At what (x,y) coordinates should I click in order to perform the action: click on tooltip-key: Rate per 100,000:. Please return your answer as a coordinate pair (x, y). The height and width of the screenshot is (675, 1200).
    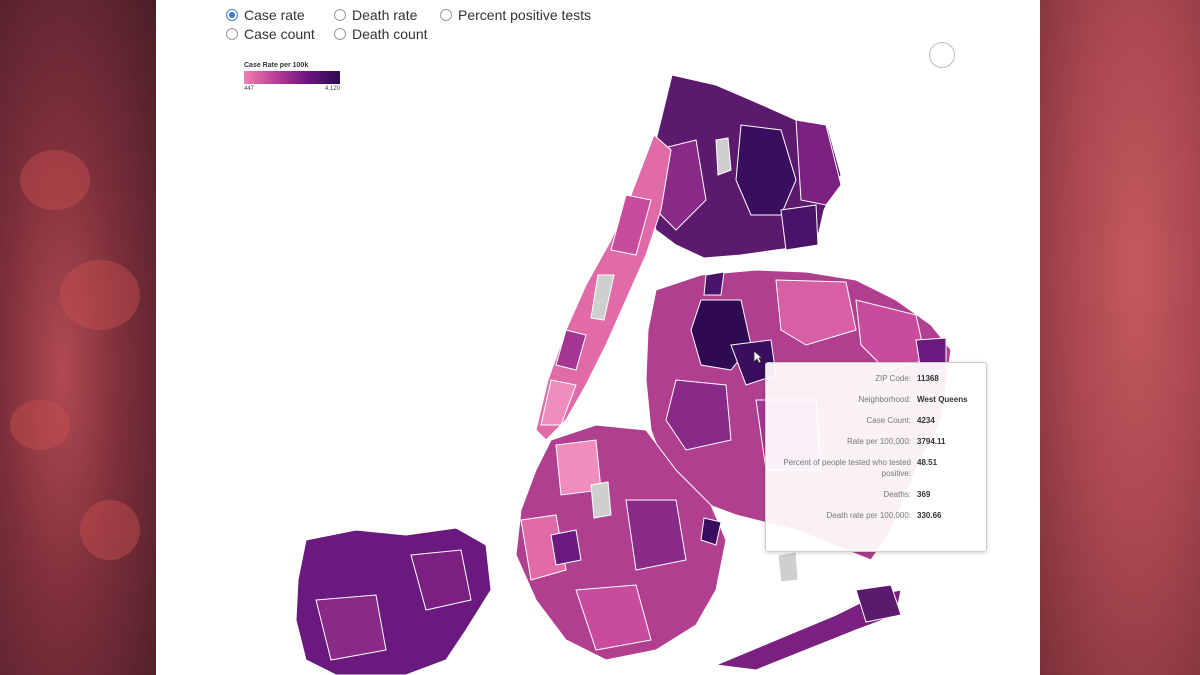
    Looking at the image, I should click on (878, 441).